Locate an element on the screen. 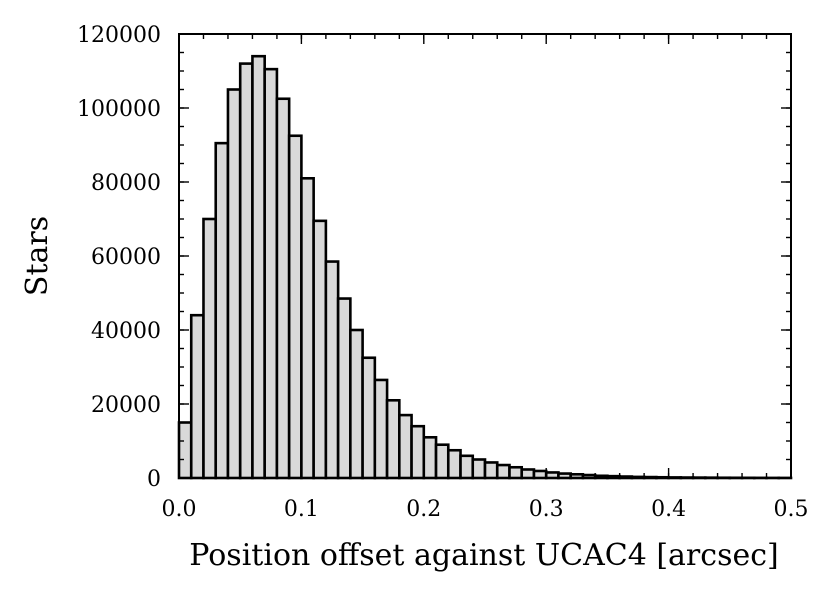  x-tick-label: 0.1 is located at coordinates (301, 509).